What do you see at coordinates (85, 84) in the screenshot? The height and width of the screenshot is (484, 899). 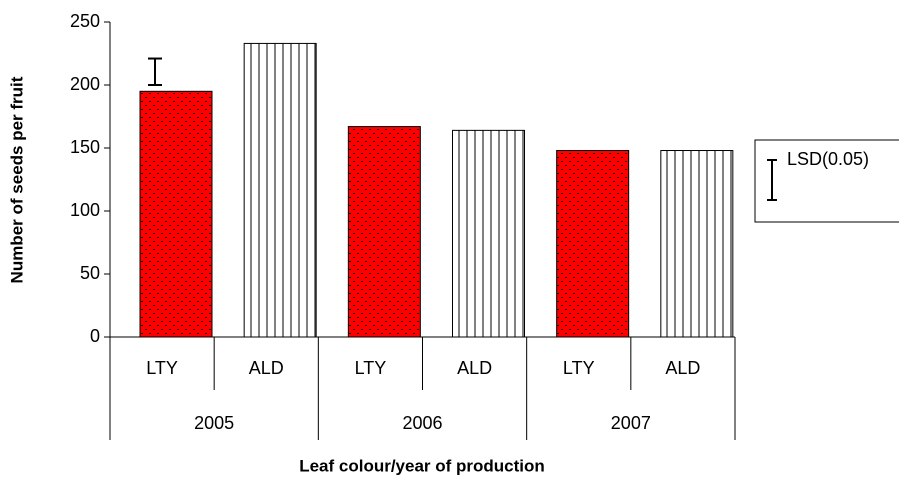 I see `y-tick-label: 200` at bounding box center [85, 84].